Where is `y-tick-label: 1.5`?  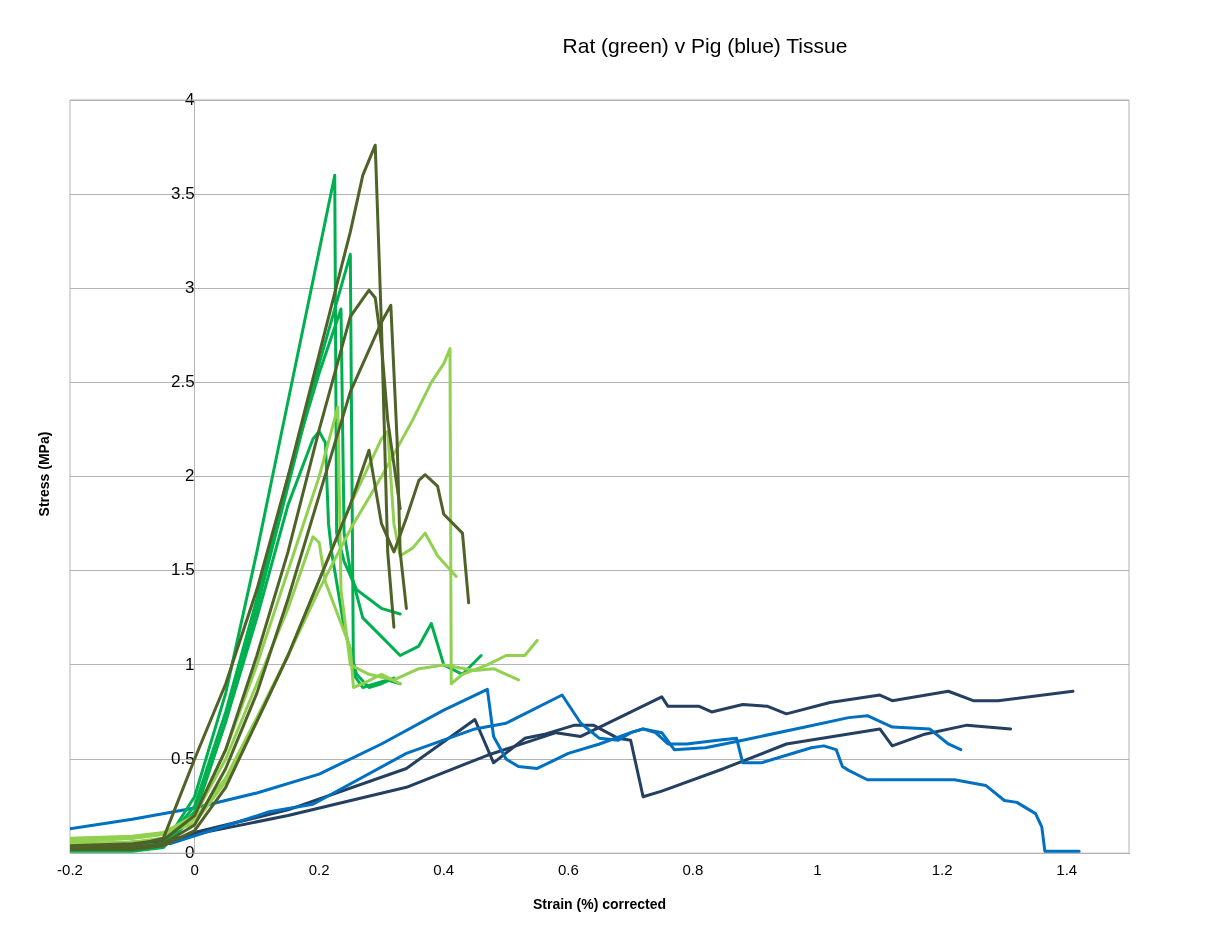 y-tick-label: 1.5 is located at coordinates (182, 570).